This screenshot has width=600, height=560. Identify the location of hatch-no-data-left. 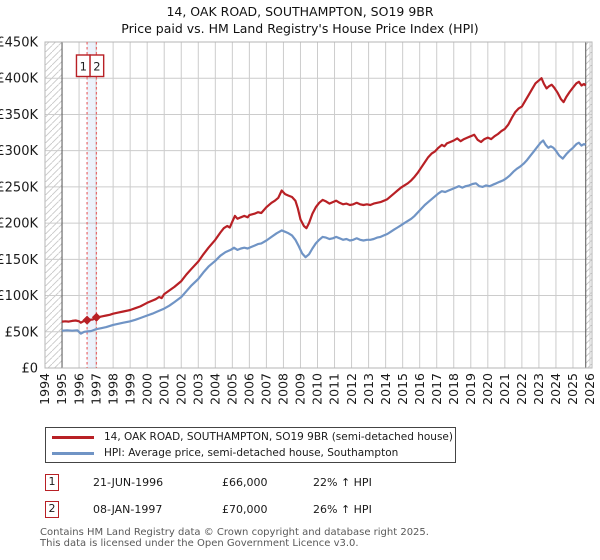
(54, 205).